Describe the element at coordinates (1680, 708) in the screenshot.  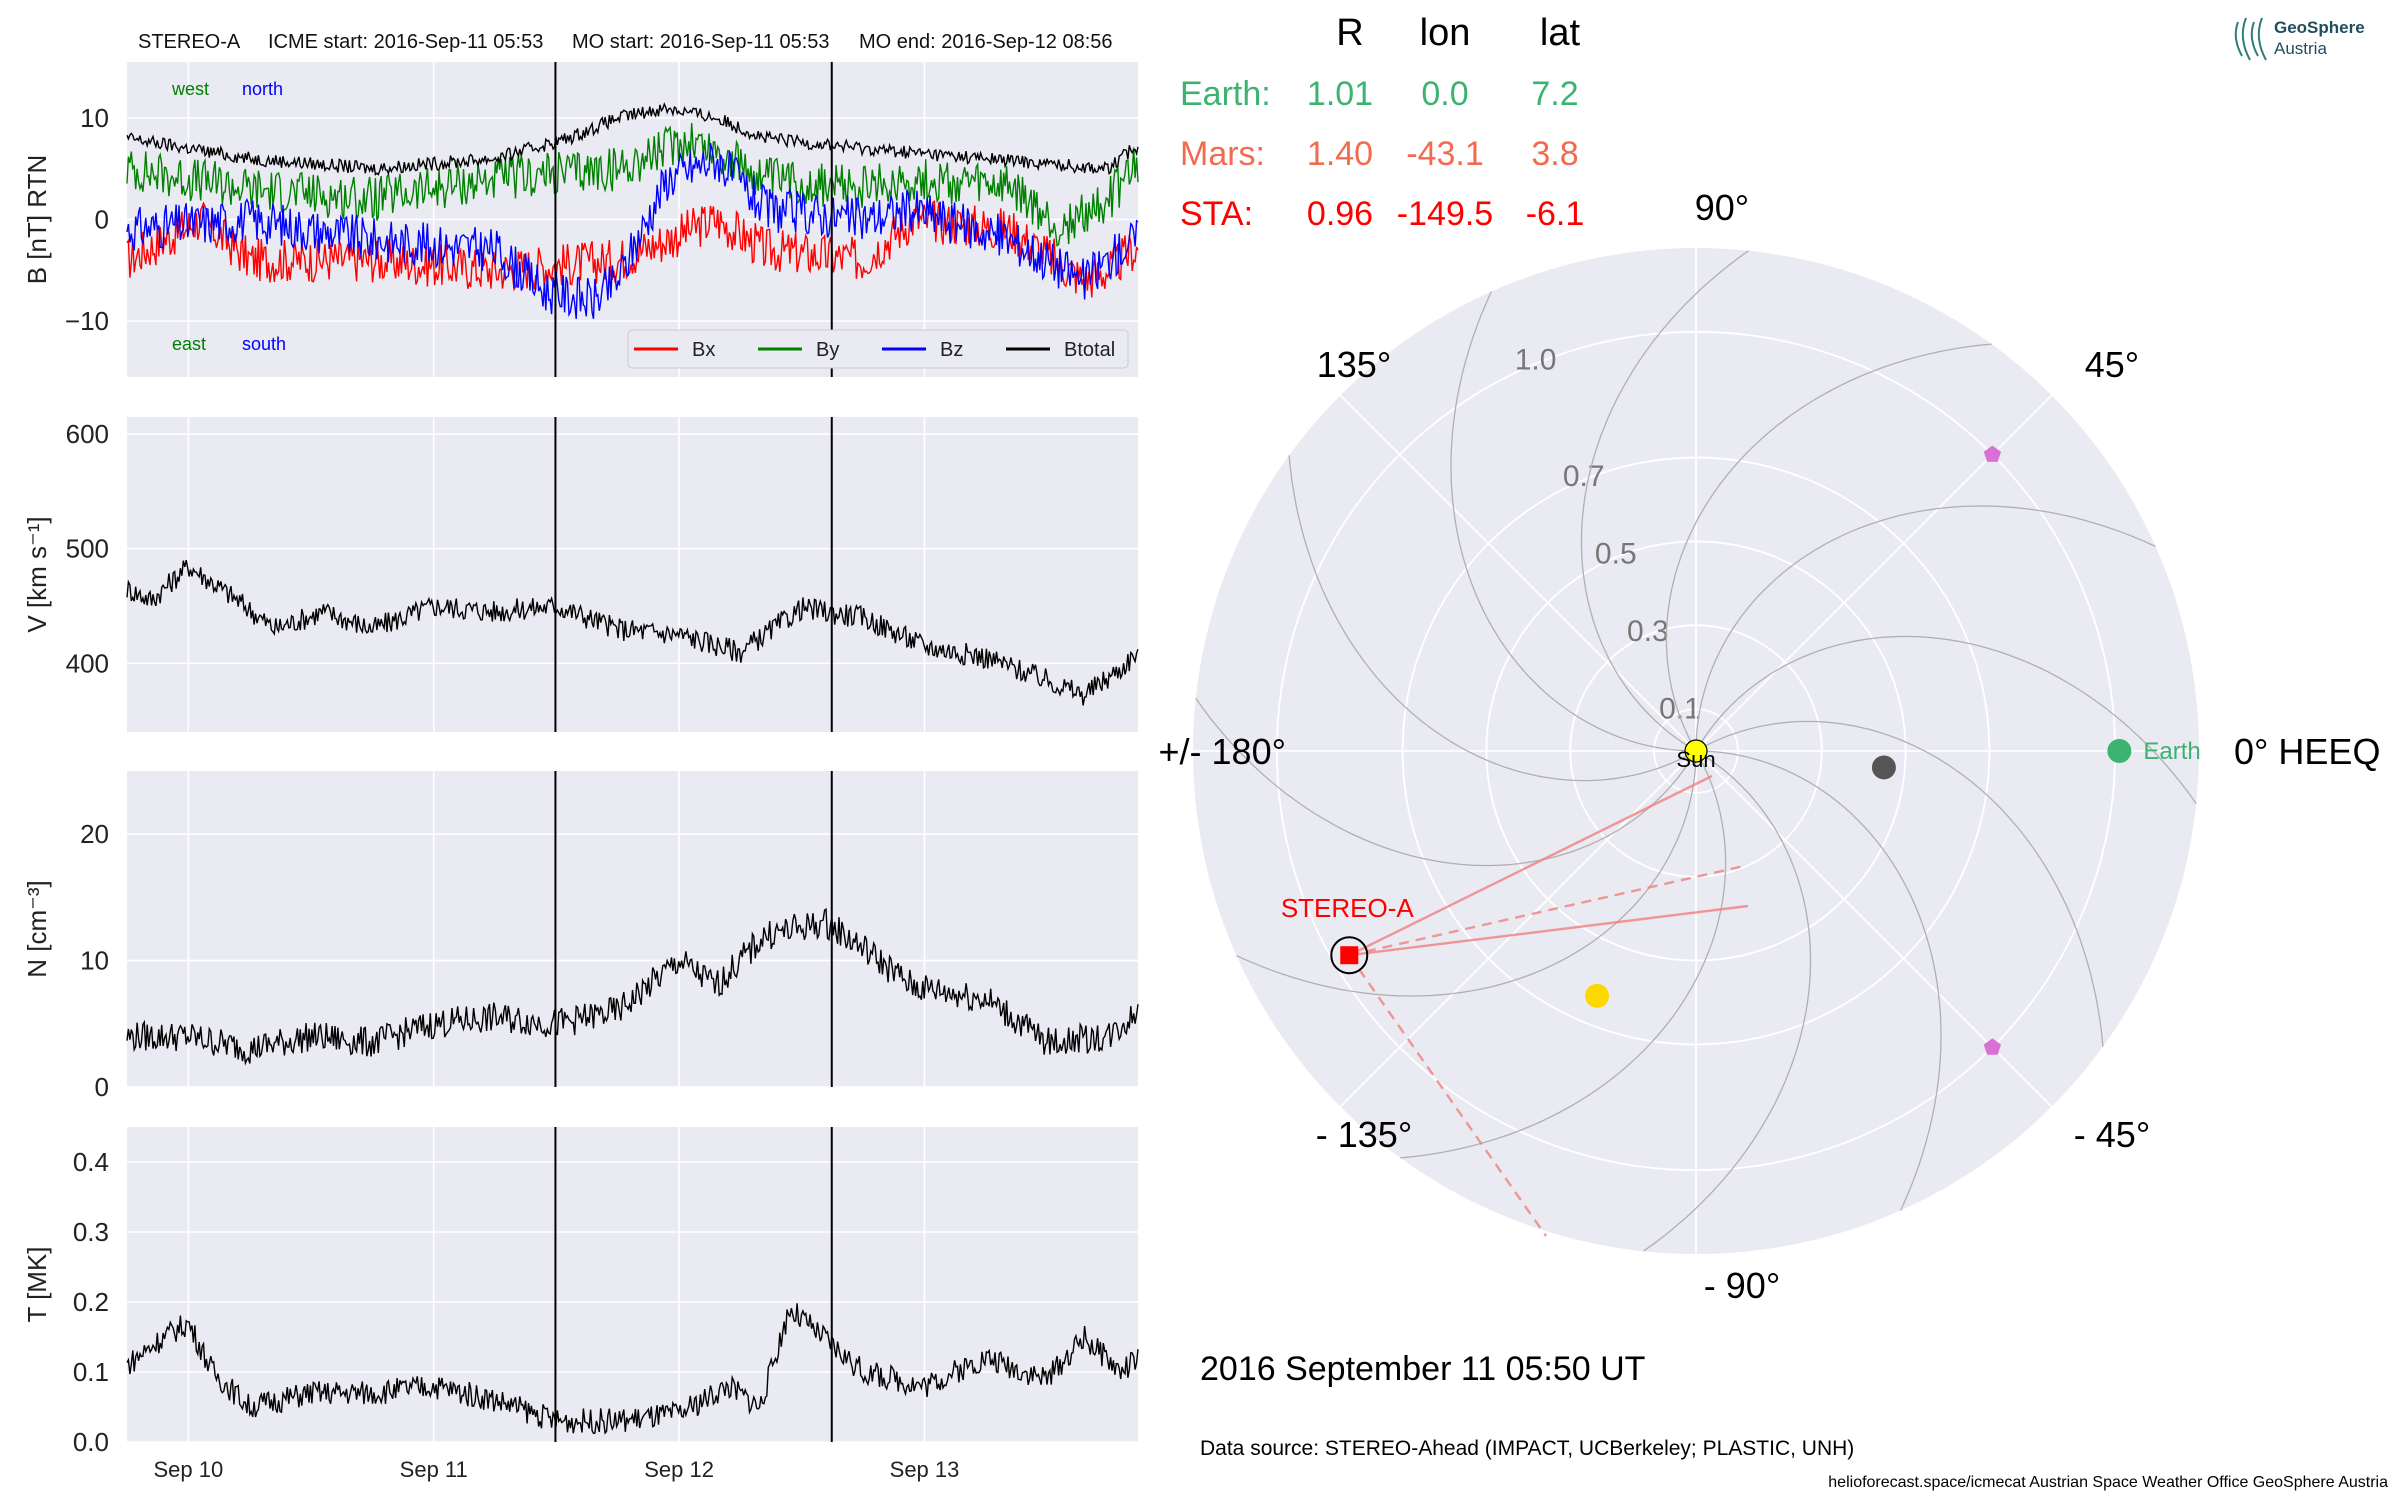
I see `radial-tick-label: 0.1` at that location.